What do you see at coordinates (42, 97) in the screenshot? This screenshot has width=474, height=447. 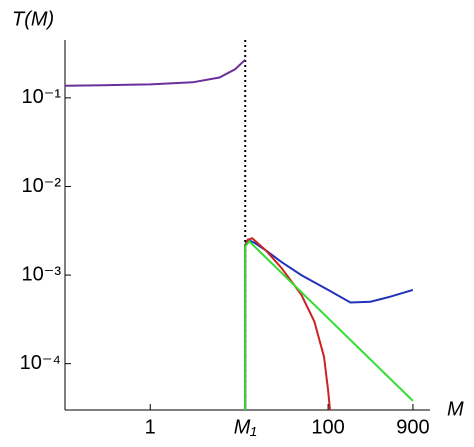 I see `y-tick-label: 10⁻¹` at bounding box center [42, 97].